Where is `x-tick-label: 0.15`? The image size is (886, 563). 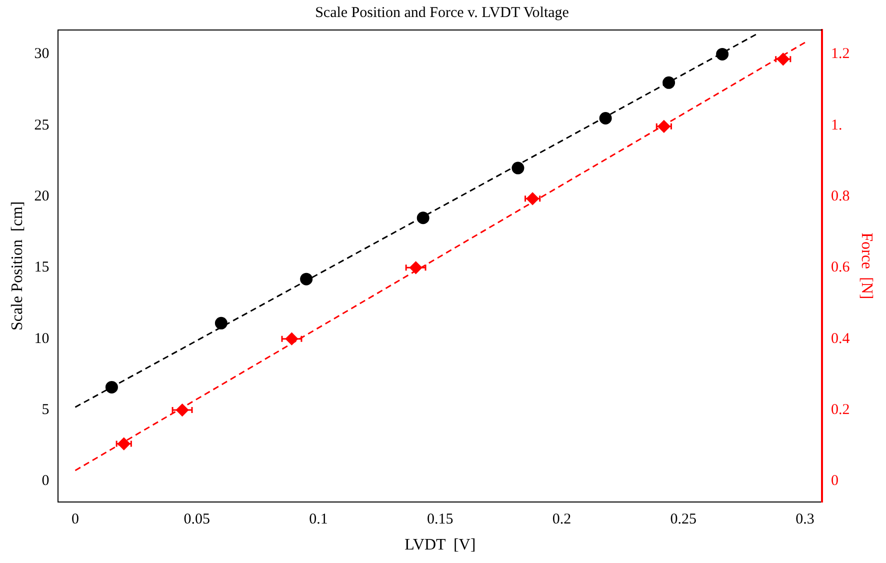 x-tick-label: 0.15 is located at coordinates (440, 520).